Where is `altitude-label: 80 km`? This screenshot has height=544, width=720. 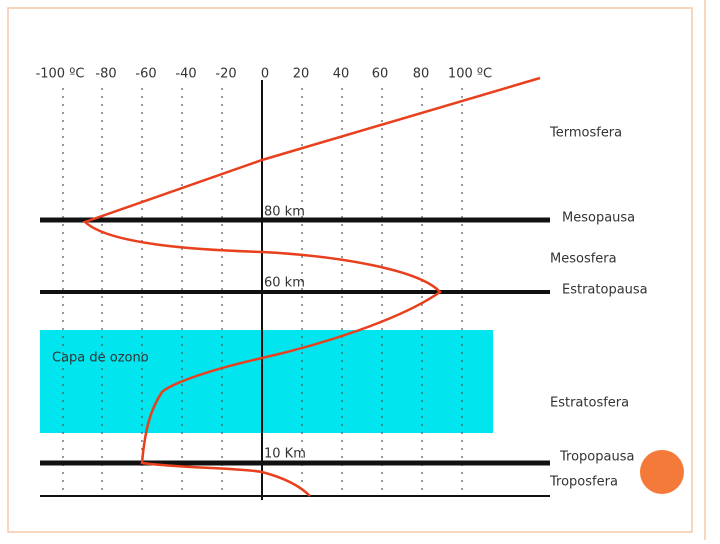
altitude-label: 80 km is located at coordinates (284, 212).